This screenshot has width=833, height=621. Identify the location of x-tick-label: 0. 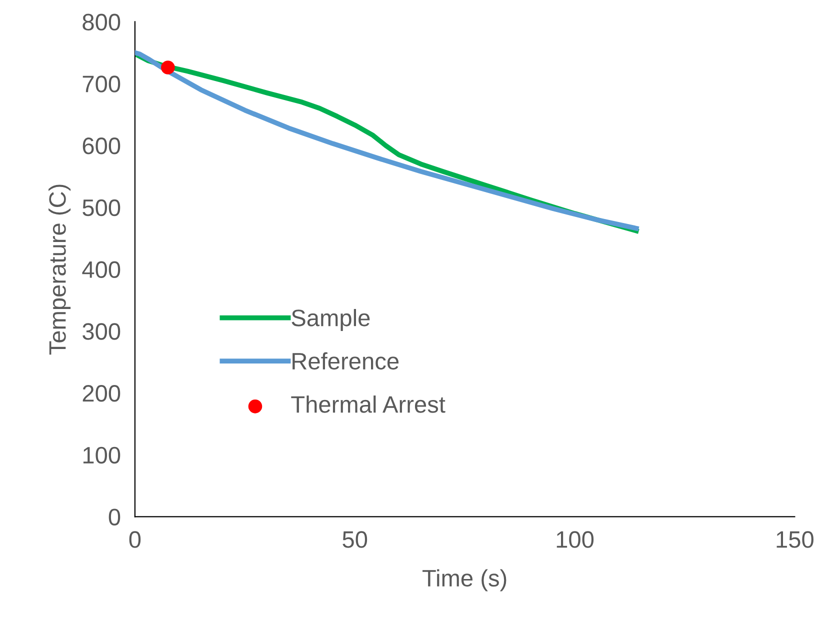
(135, 539).